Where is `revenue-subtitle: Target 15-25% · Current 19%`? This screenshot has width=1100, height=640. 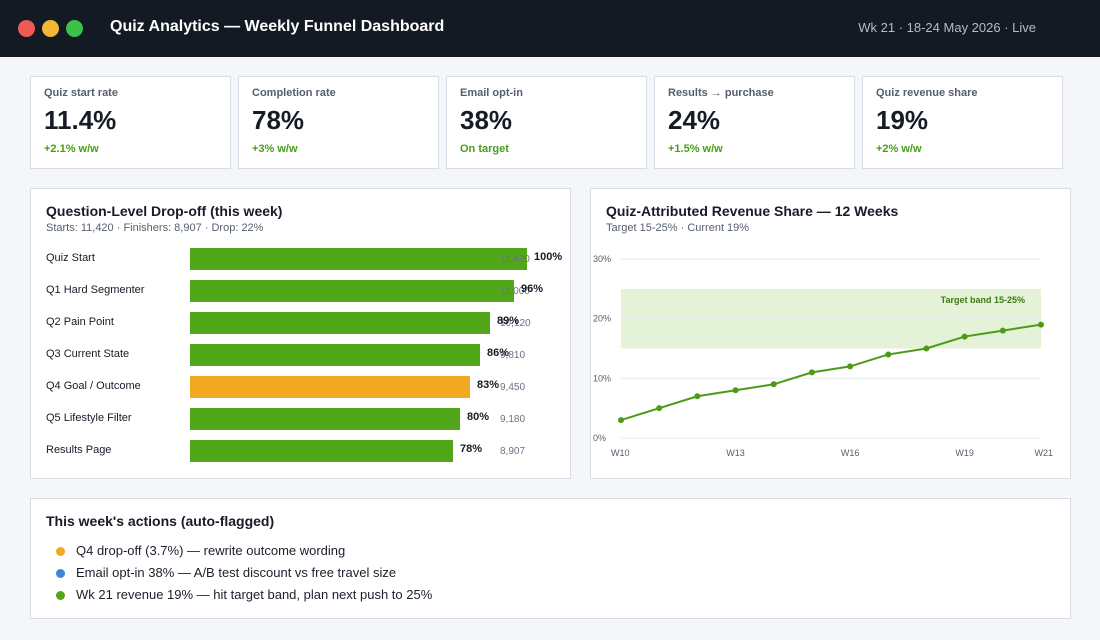
revenue-subtitle: Target 15-25% · Current 19% is located at coordinates (678, 228).